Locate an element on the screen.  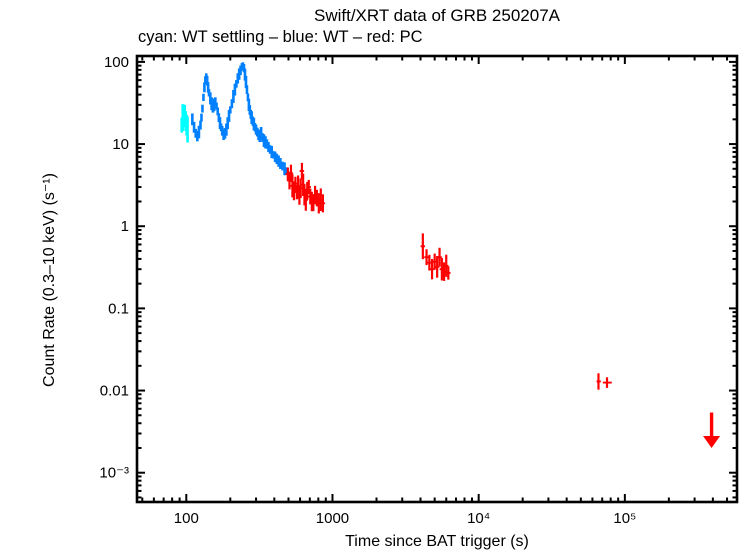
upper-limit-arrow is located at coordinates (712, 430).